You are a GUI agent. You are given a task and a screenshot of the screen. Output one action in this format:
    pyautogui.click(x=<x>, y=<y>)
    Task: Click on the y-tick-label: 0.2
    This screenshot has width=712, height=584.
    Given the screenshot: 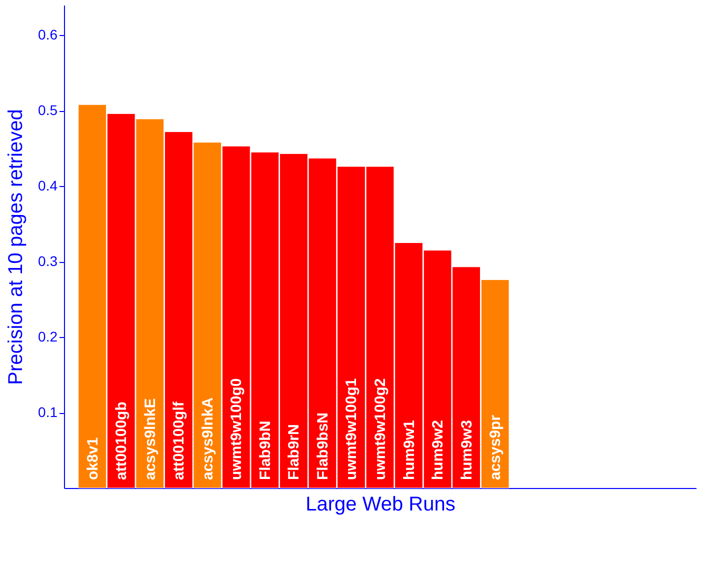 What is the action you would take?
    pyautogui.click(x=48, y=336)
    